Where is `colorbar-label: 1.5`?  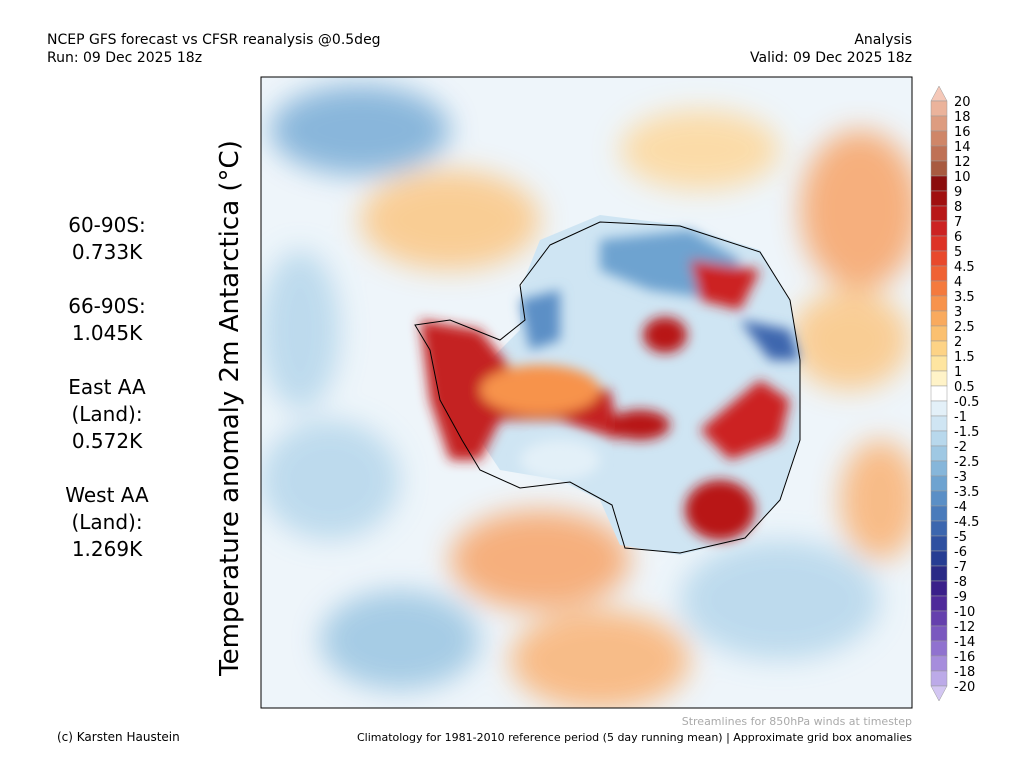
colorbar-label: 1.5 is located at coordinates (964, 357).